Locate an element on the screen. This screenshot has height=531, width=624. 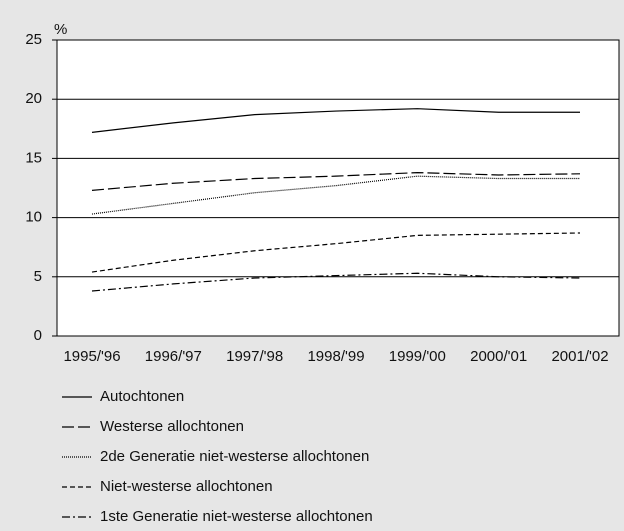
y-tick-label: 0 is located at coordinates (38, 335).